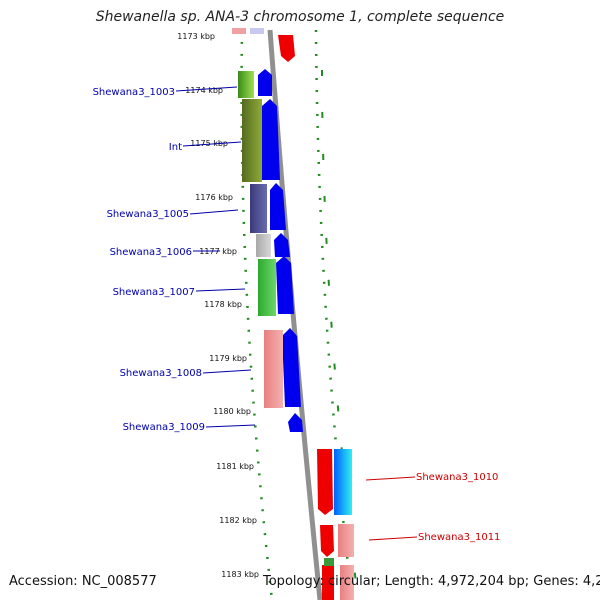  I want to click on ruler-tick-label: 1178 kbp, so click(223, 304).